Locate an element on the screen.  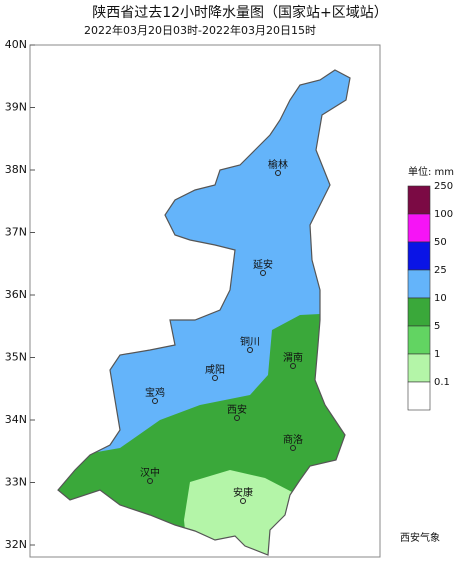
legend-label: 250 is located at coordinates (443, 186).